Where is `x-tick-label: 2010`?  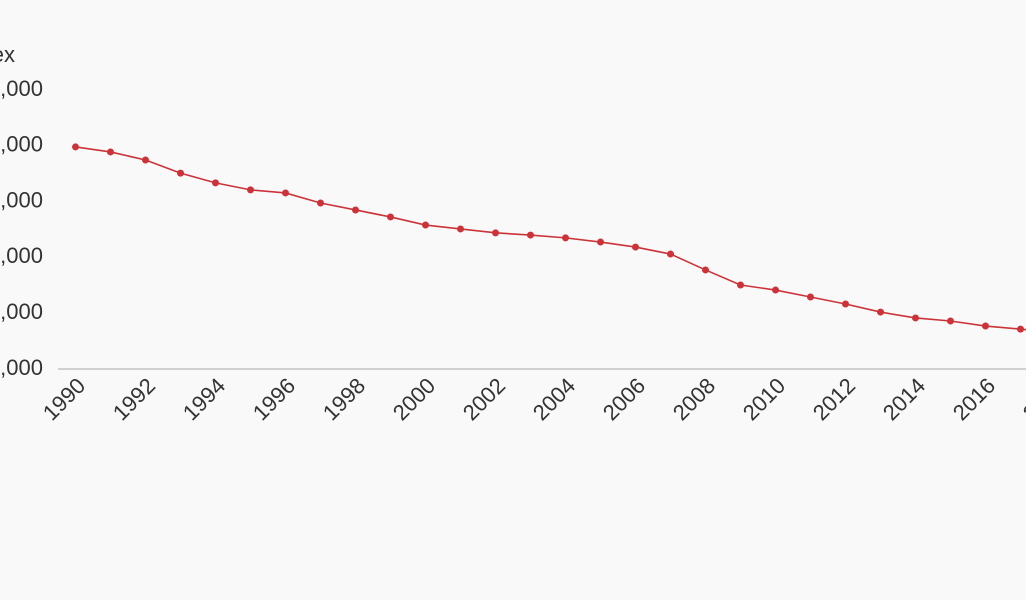 x-tick-label: 2010 is located at coordinates (764, 399).